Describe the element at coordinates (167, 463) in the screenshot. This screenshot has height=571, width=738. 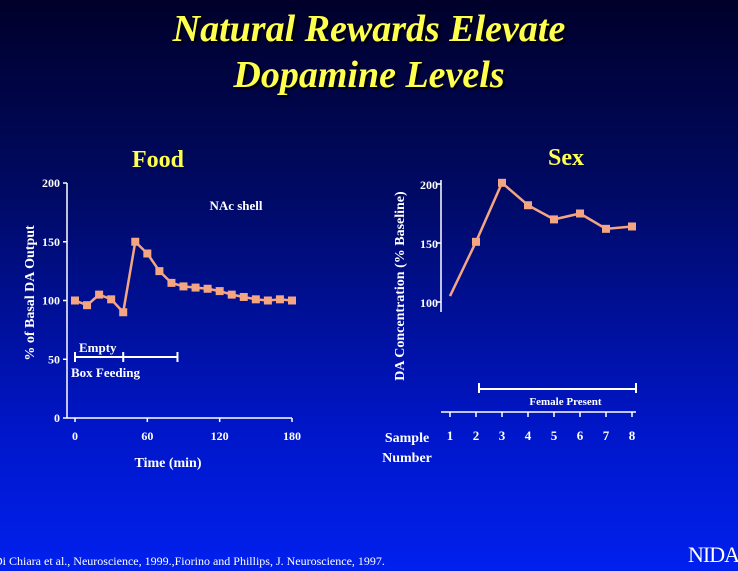
I see `food-x-axis-label: Time (min)` at that location.